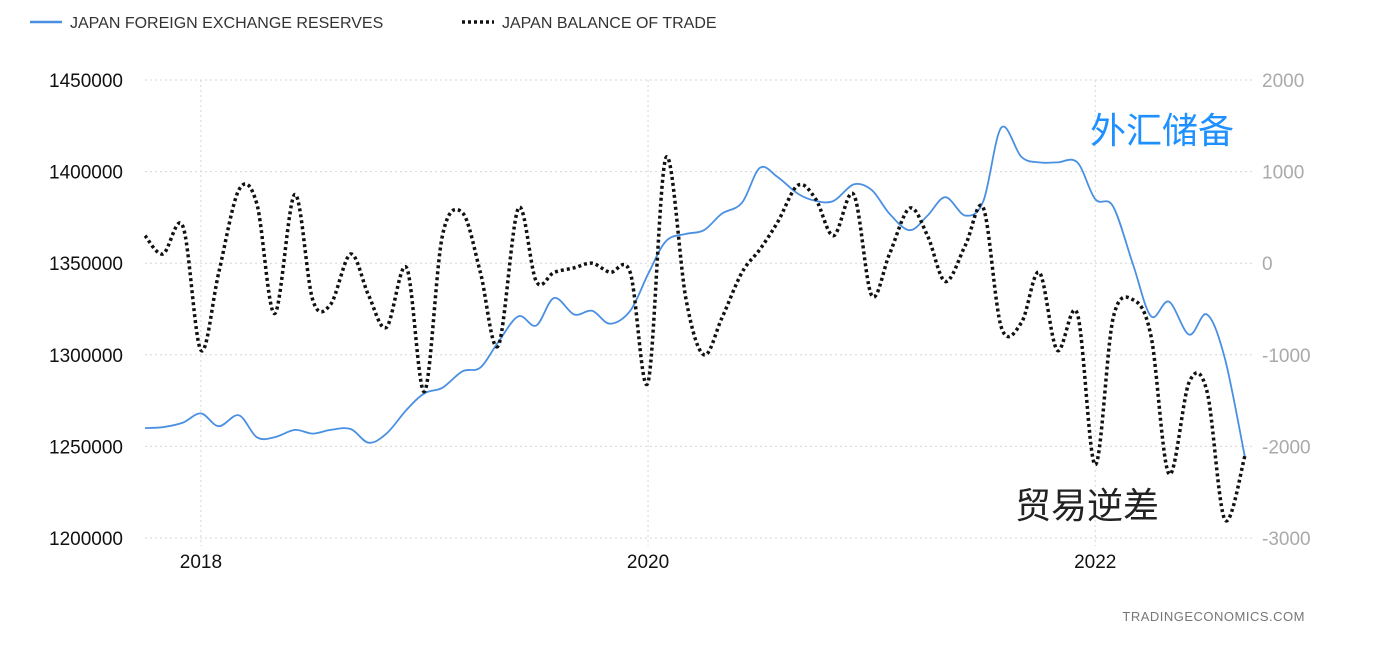 The image size is (1386, 645). I want to click on x-axis: 2018 2020 2022, so click(648, 562).